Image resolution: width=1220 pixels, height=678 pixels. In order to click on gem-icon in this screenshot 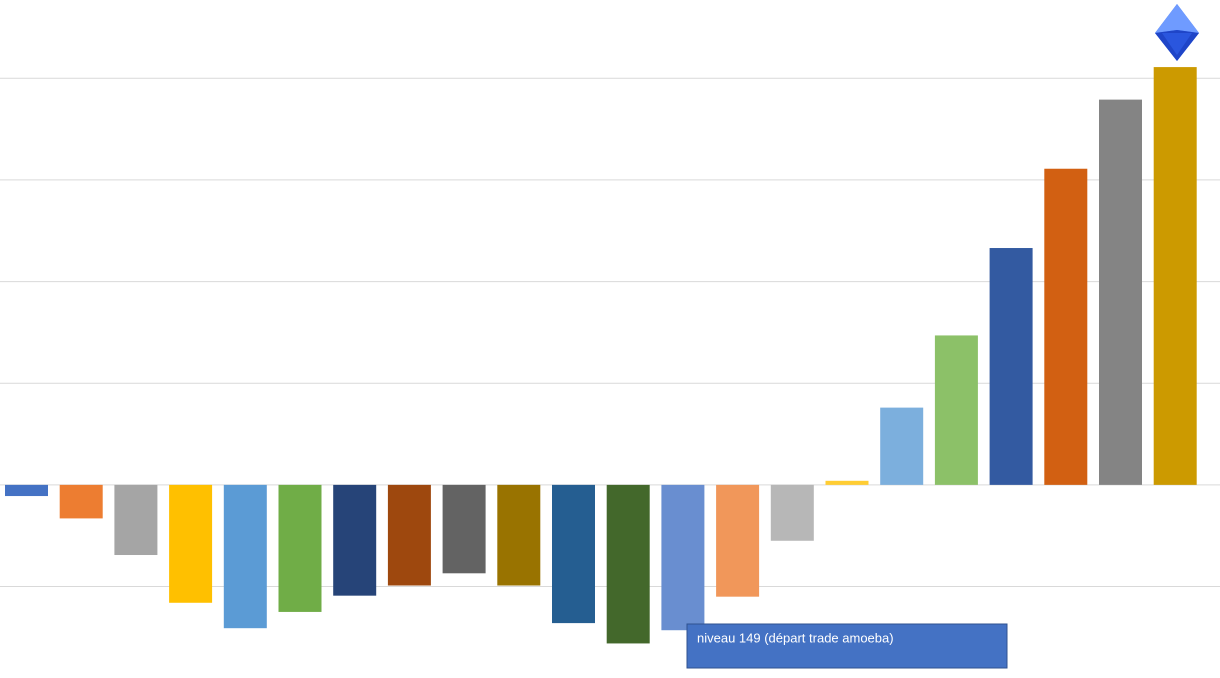, I will do `click(1177, 32)`.